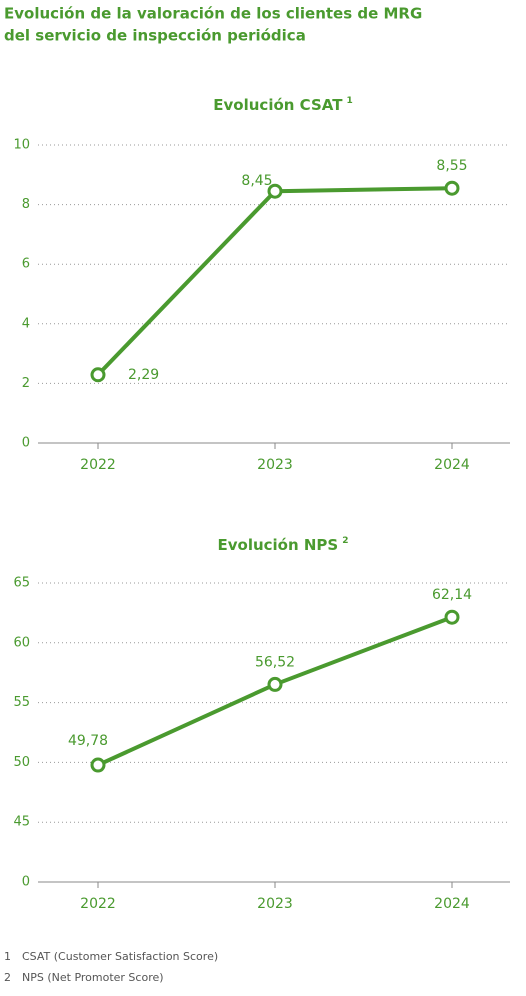  I want to click on line, so click(274, 281).